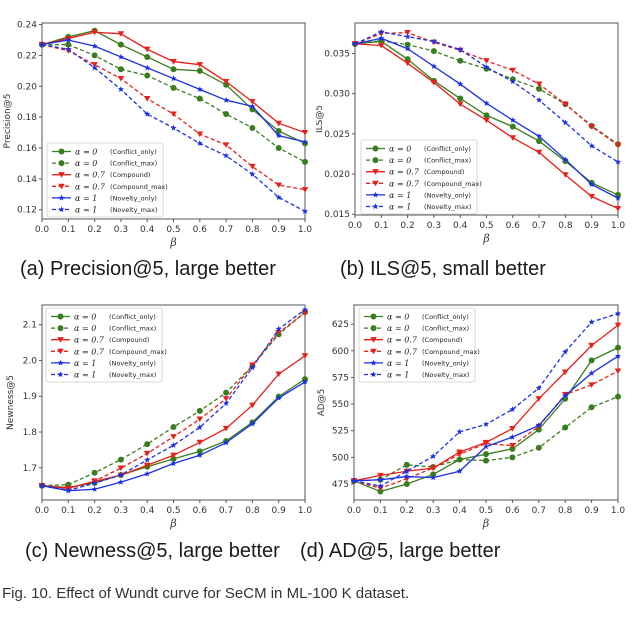 Image resolution: width=632 pixels, height=620 pixels. Describe the element at coordinates (172, 242) in the screenshot. I see `x-axis-label: β` at that location.